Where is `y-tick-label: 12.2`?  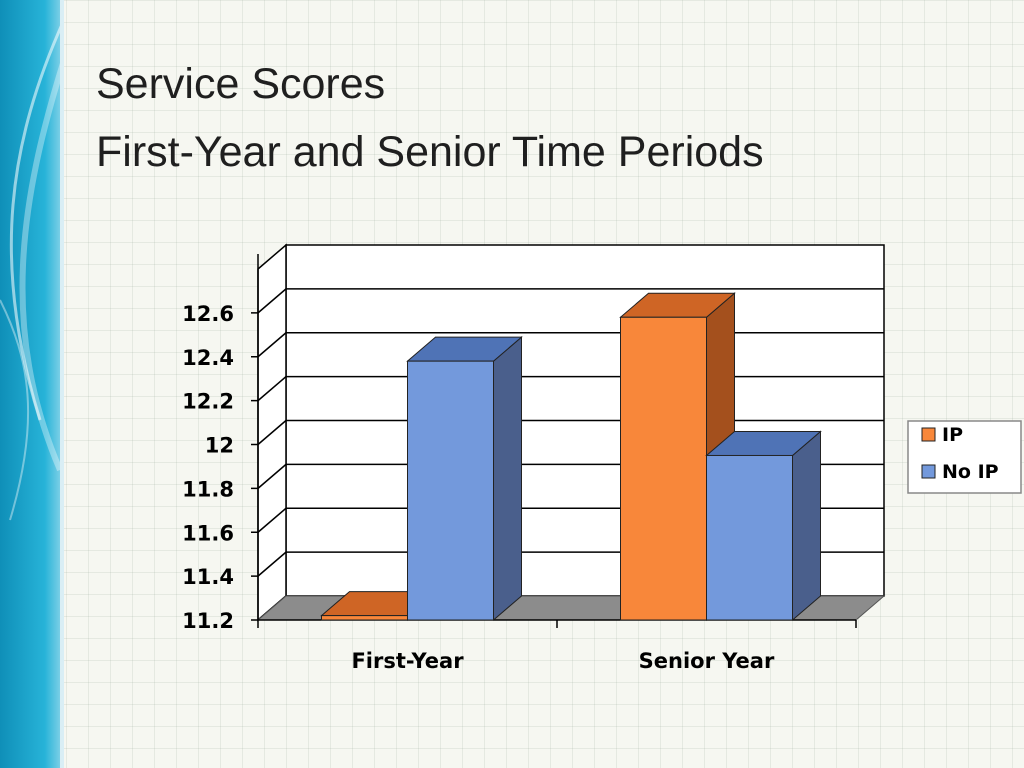
y-tick-label: 12.2 is located at coordinates (208, 402).